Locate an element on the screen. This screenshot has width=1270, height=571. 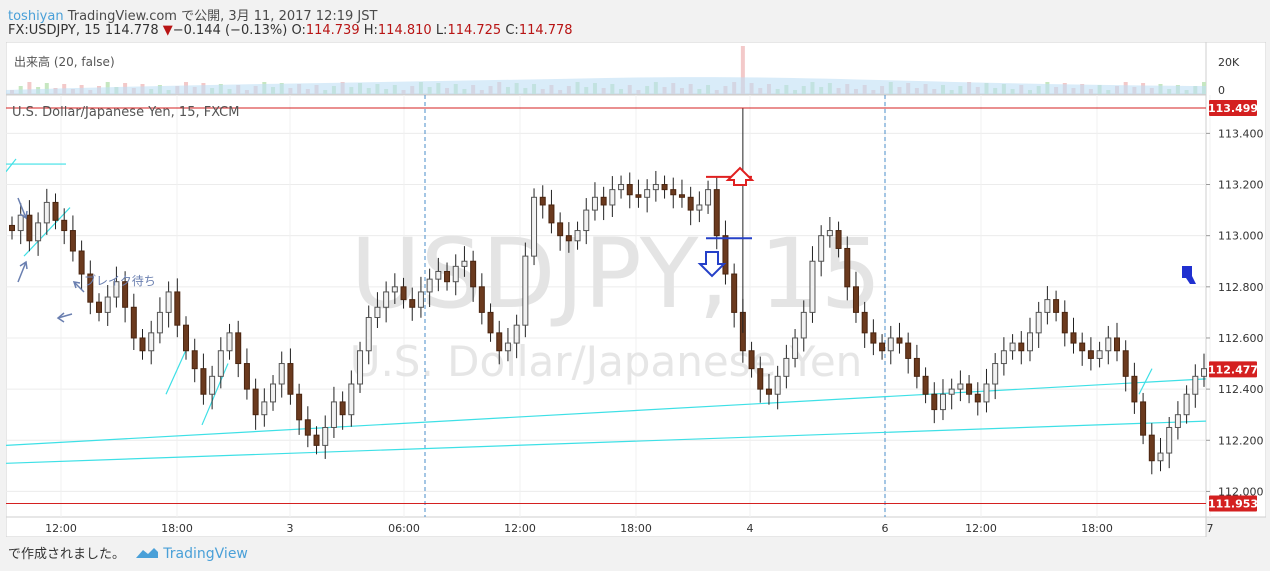
volume-ma-area is located at coordinates (606, 85).